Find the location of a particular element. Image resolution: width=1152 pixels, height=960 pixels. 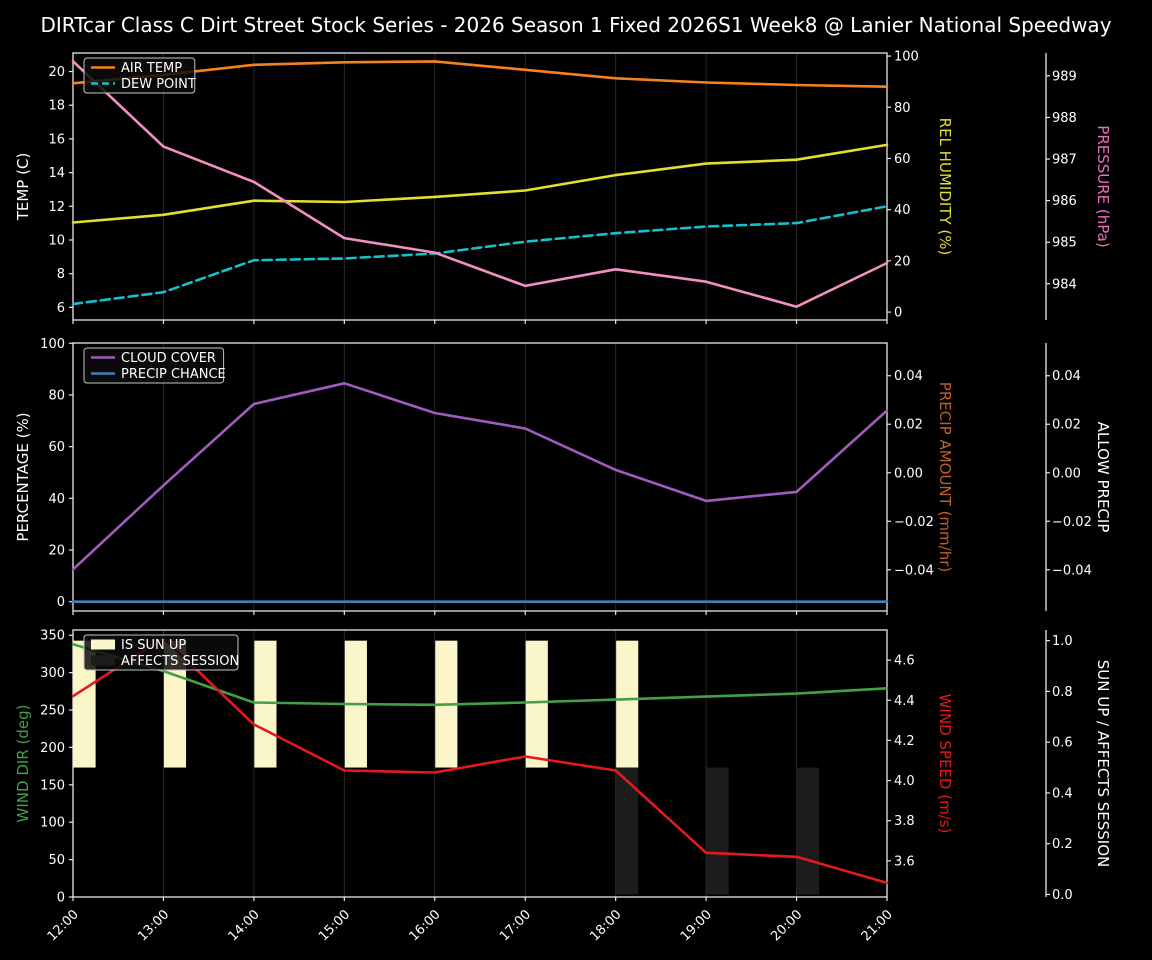

tick-label: 300 is located at coordinates (52, 673).